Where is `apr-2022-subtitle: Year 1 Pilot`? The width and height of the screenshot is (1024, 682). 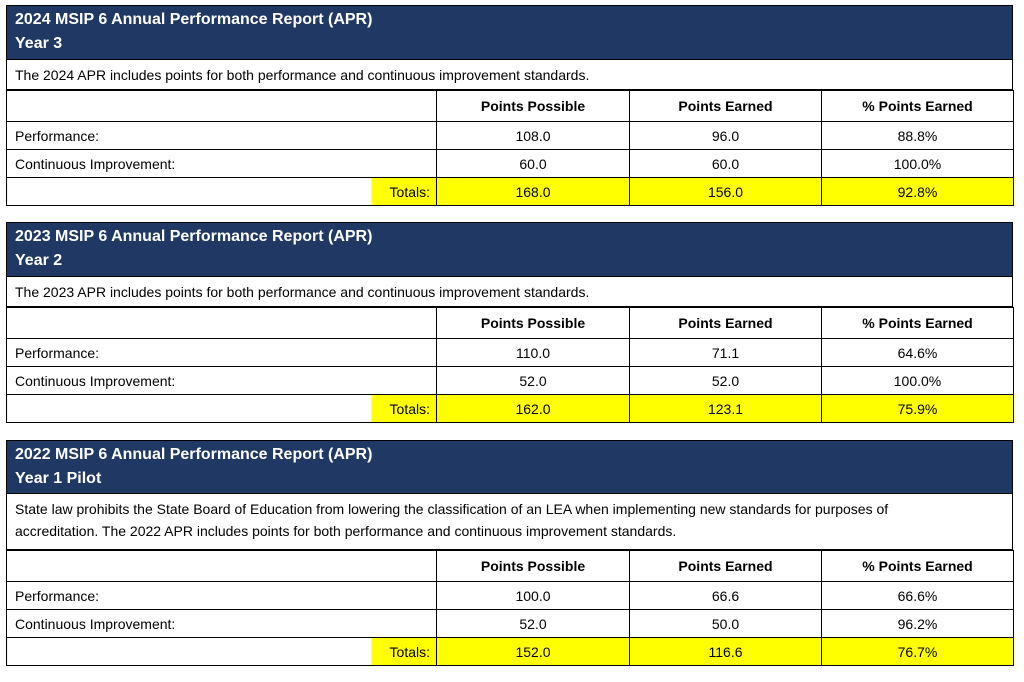
apr-2022-subtitle: Year 1 Pilot is located at coordinates (58, 478).